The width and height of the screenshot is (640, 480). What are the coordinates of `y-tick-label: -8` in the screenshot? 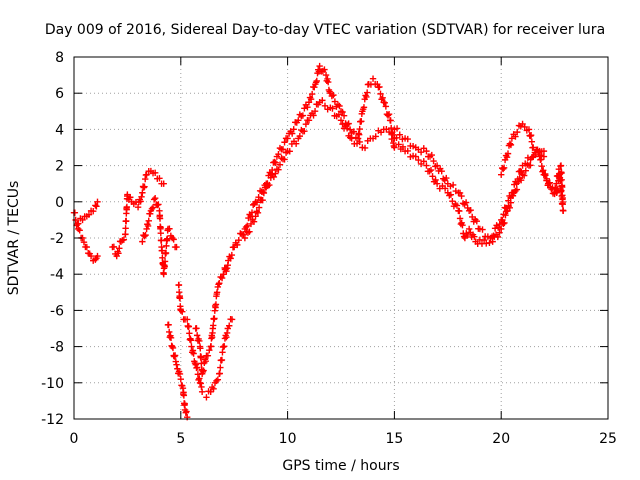 It's located at (57, 348).